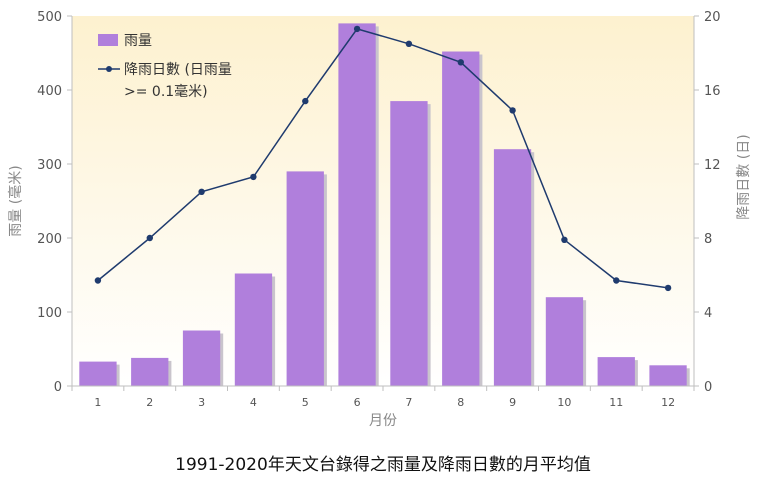 The height and width of the screenshot is (500, 764). What do you see at coordinates (58, 387) in the screenshot?
I see `y-left-tick-label: 0` at bounding box center [58, 387].